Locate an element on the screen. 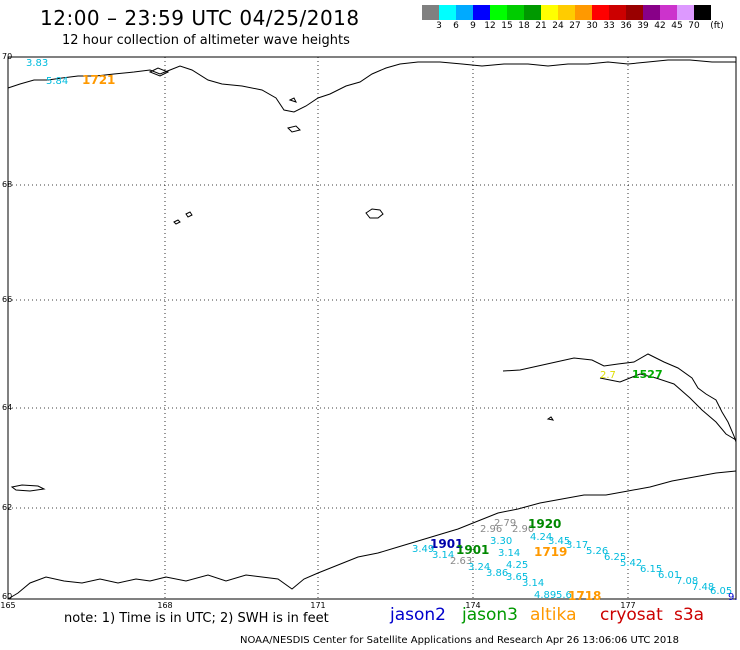 This screenshot has height=650, width=740. colorbar-tick: (ft) is located at coordinates (717, 26).